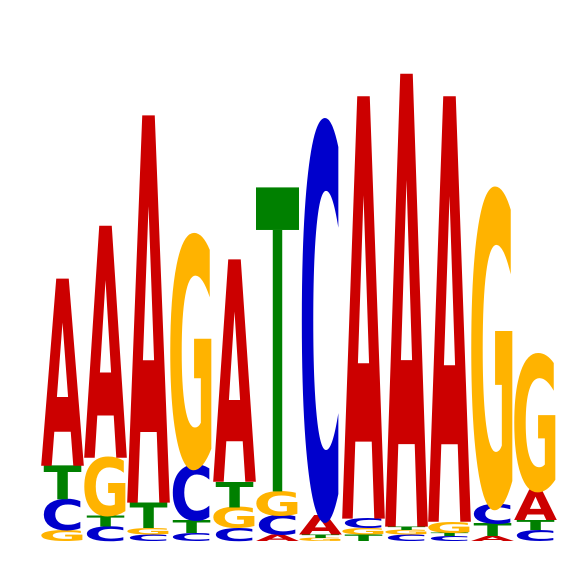  I want to click on letter-A-pos10-4: A, so click(450, 283).